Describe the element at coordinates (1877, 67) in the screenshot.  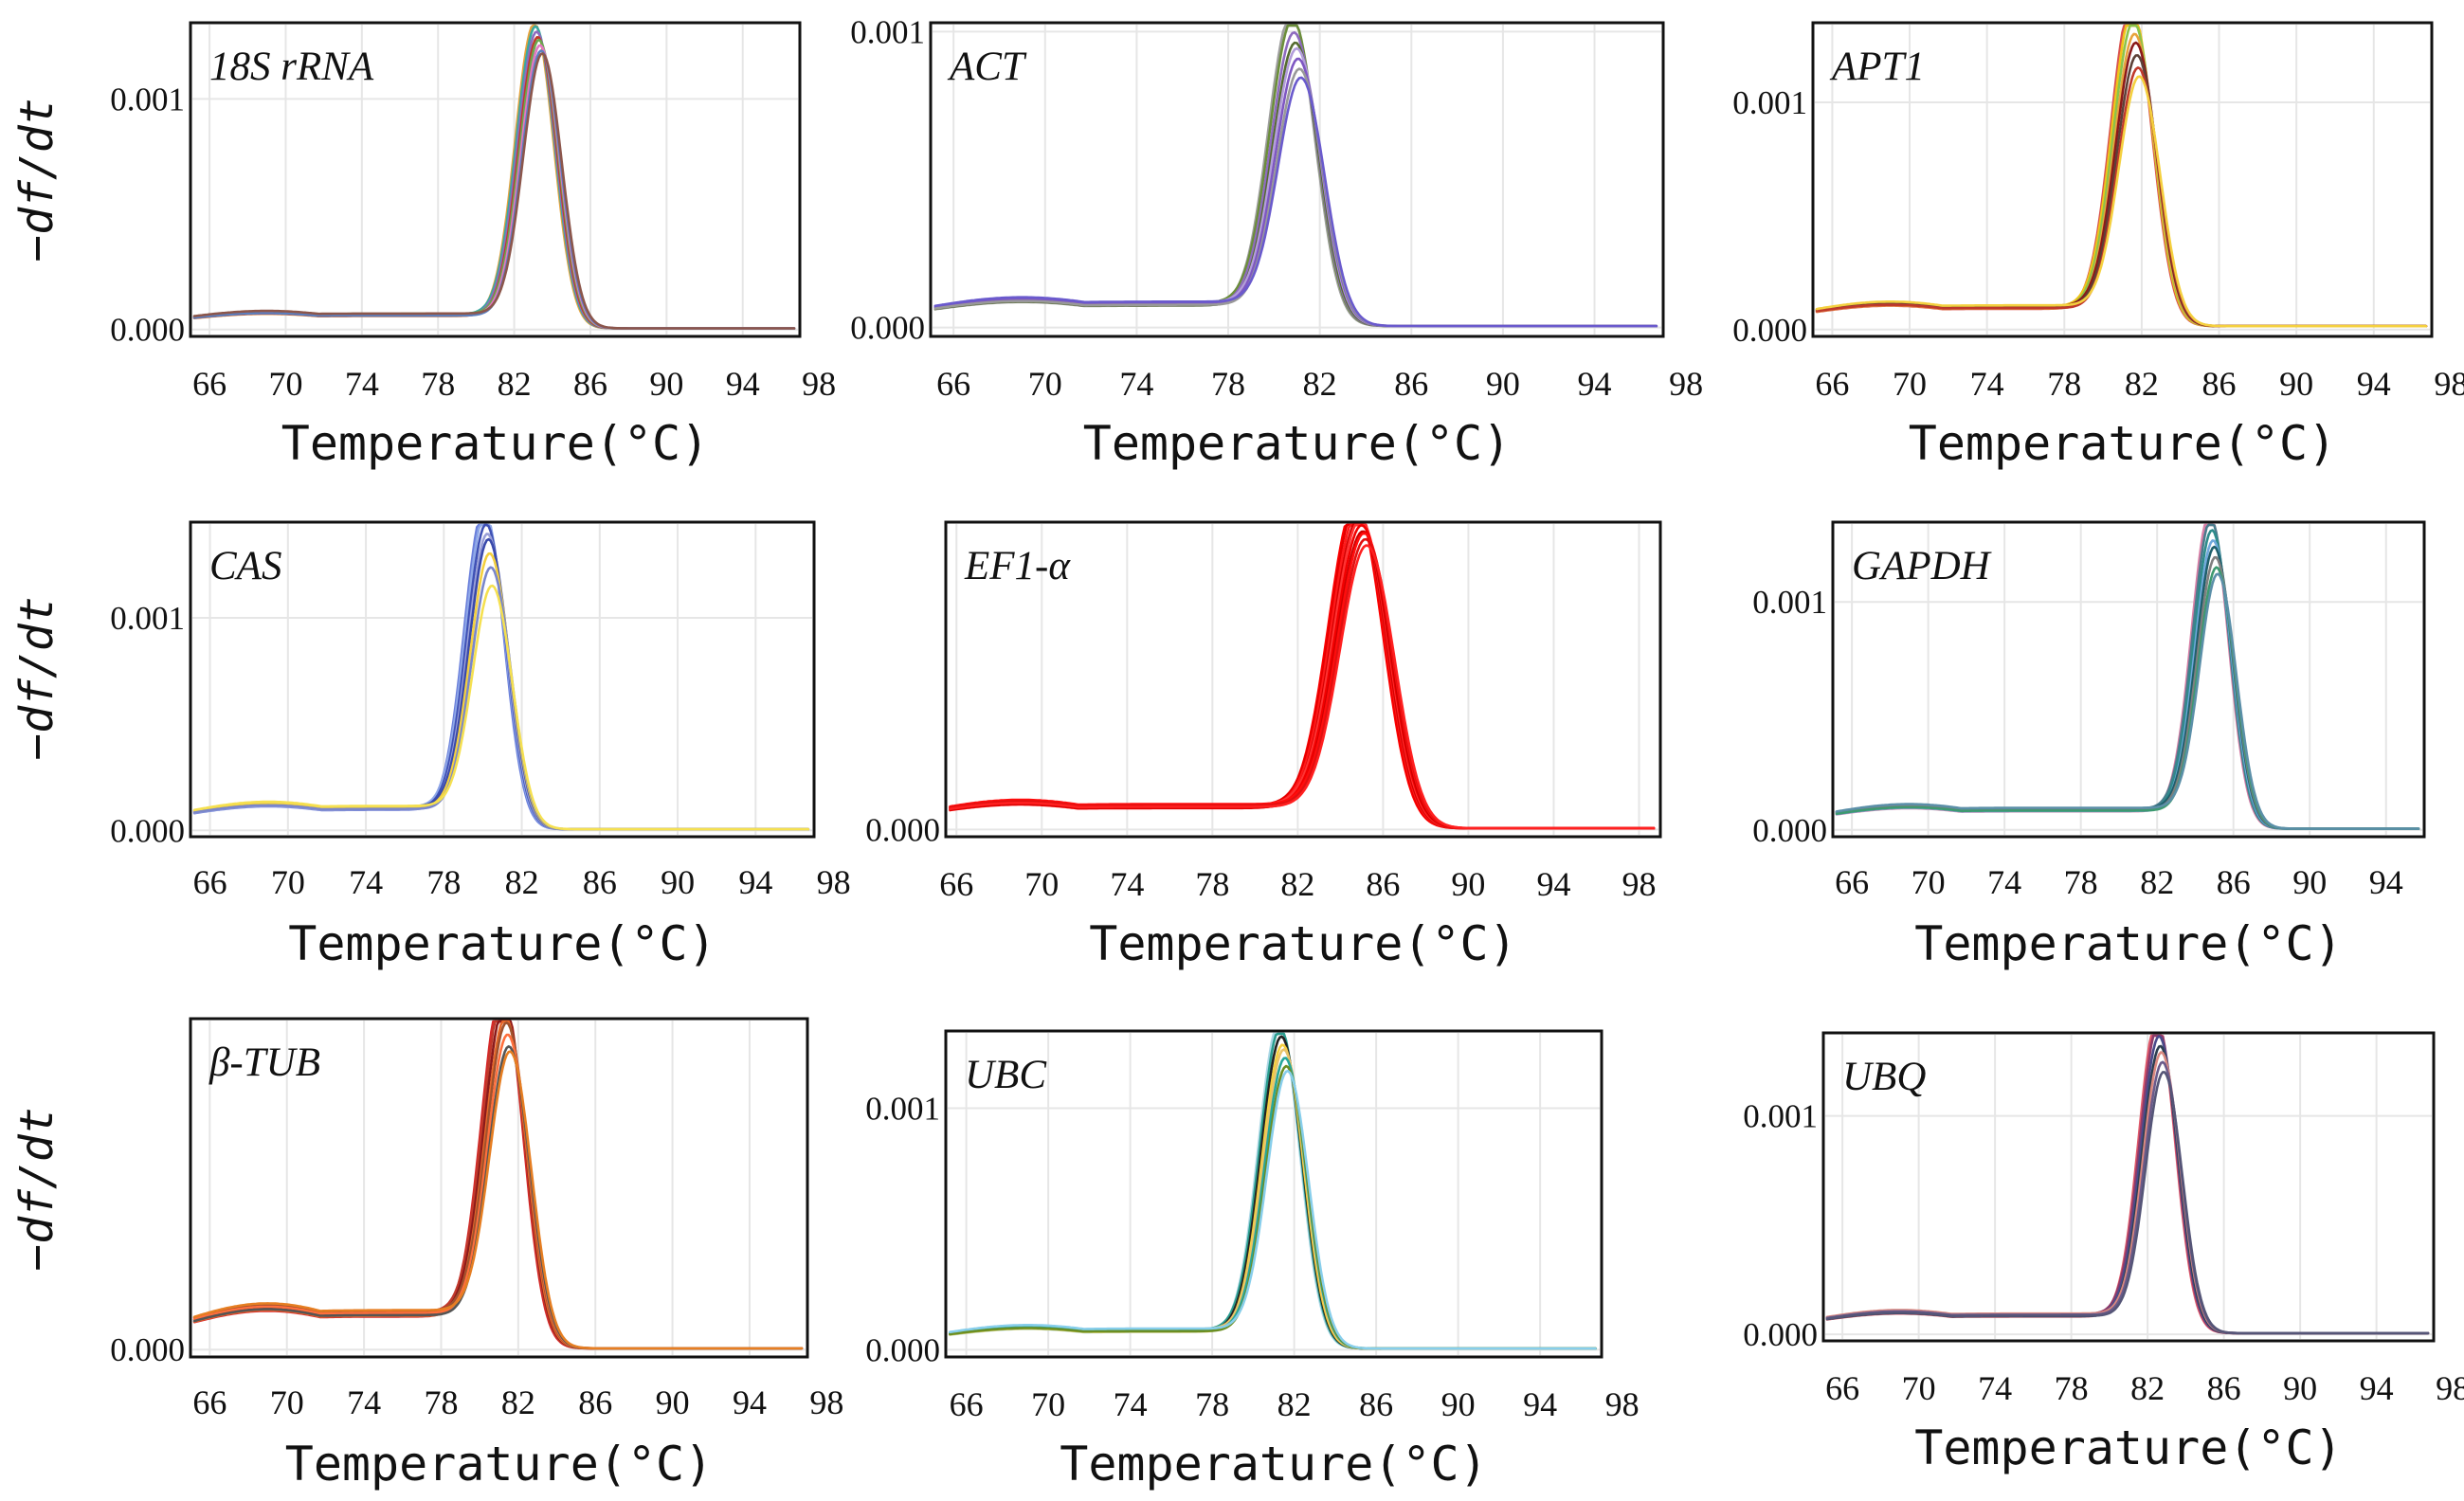
I see `gene-label: APT1` at that location.